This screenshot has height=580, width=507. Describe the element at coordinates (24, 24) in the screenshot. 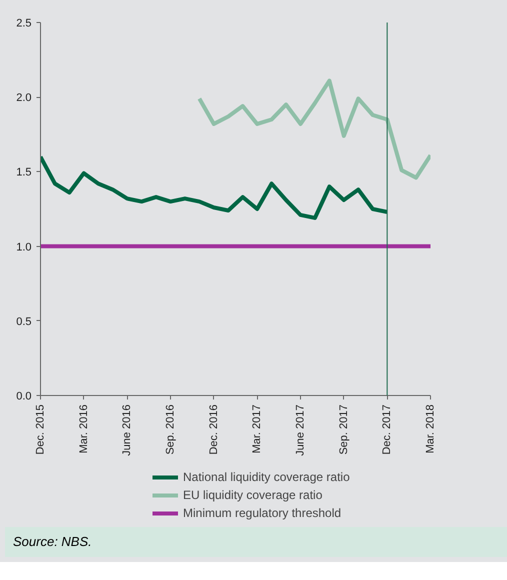

I see `y-tick-label: 2.5` at that location.